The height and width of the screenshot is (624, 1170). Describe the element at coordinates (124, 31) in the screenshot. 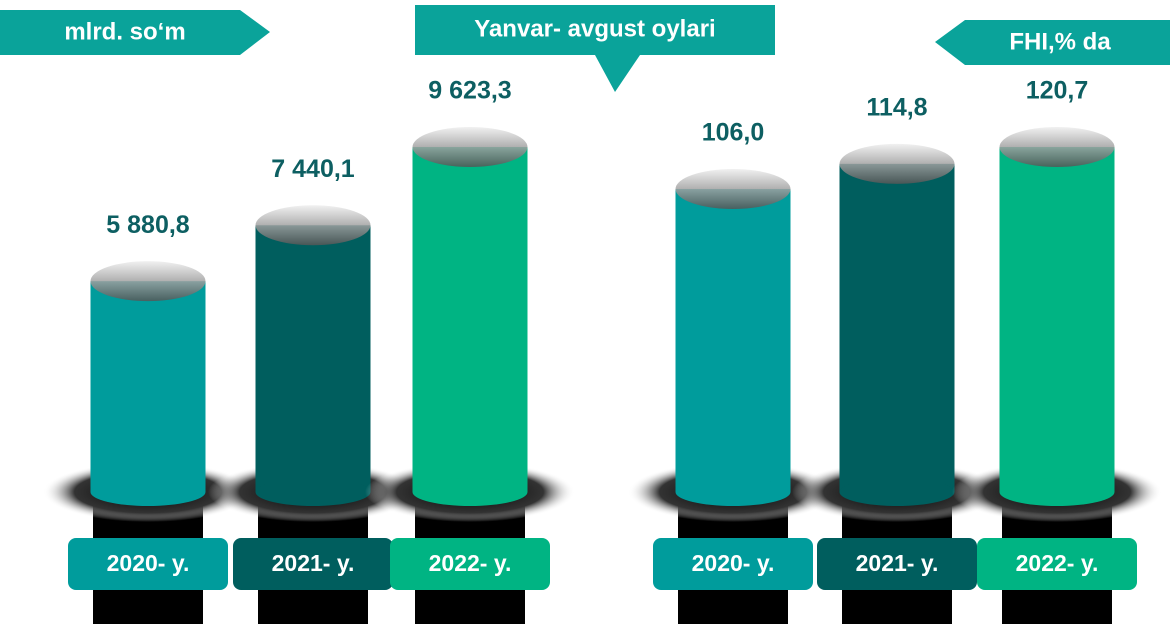

I see `unit-label: mlrd. so‘m` at that location.